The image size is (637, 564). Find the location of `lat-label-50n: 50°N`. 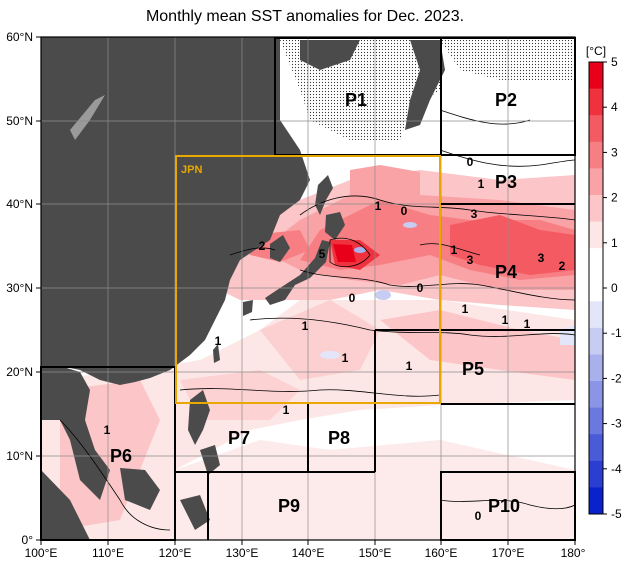

lat-label-50n: 50°N is located at coordinates (19, 121).